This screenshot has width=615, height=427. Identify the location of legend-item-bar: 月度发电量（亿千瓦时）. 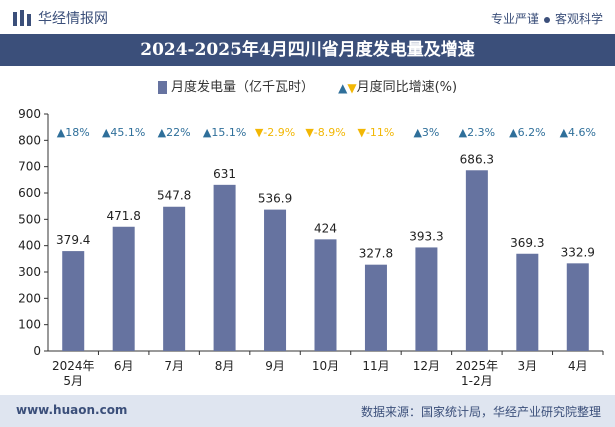
(235, 85).